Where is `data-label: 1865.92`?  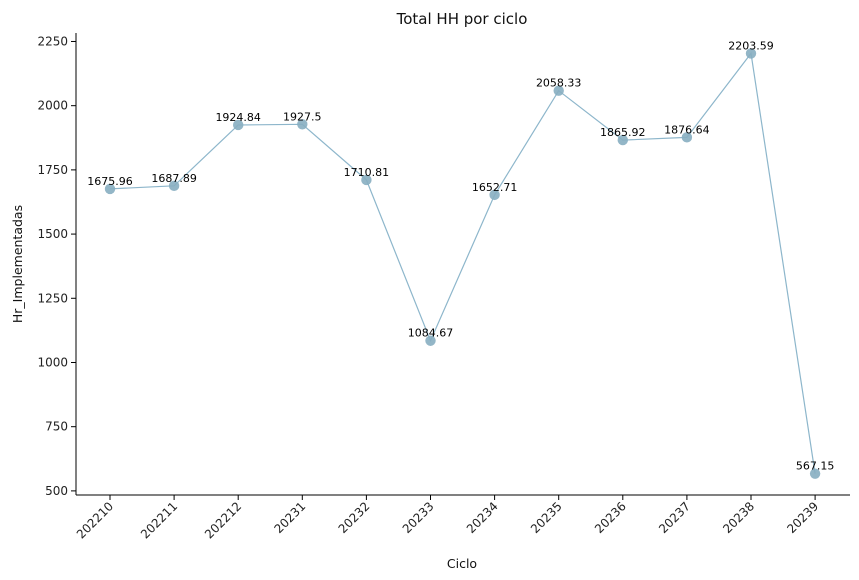 data-label: 1865.92 is located at coordinates (623, 132).